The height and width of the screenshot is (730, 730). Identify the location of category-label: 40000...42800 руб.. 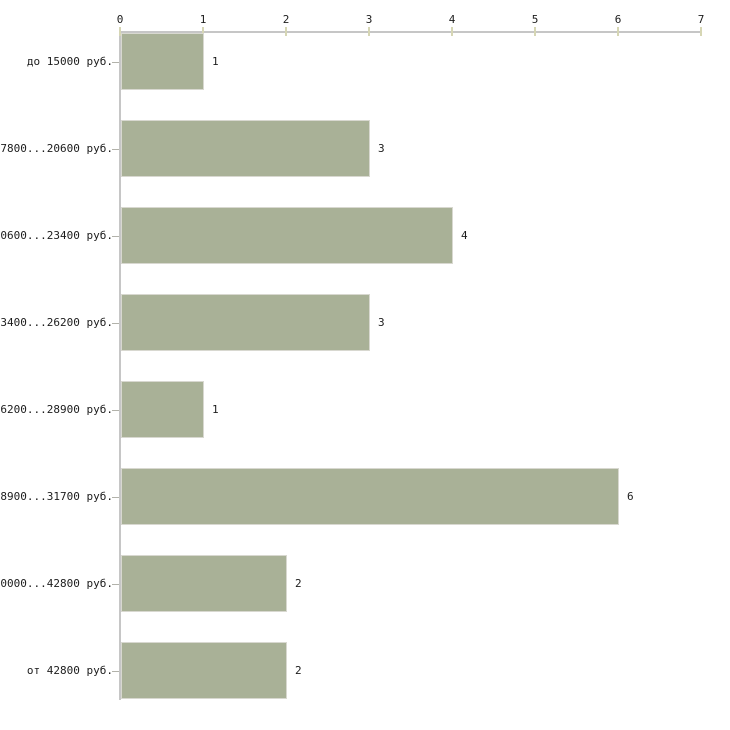
(56, 583).